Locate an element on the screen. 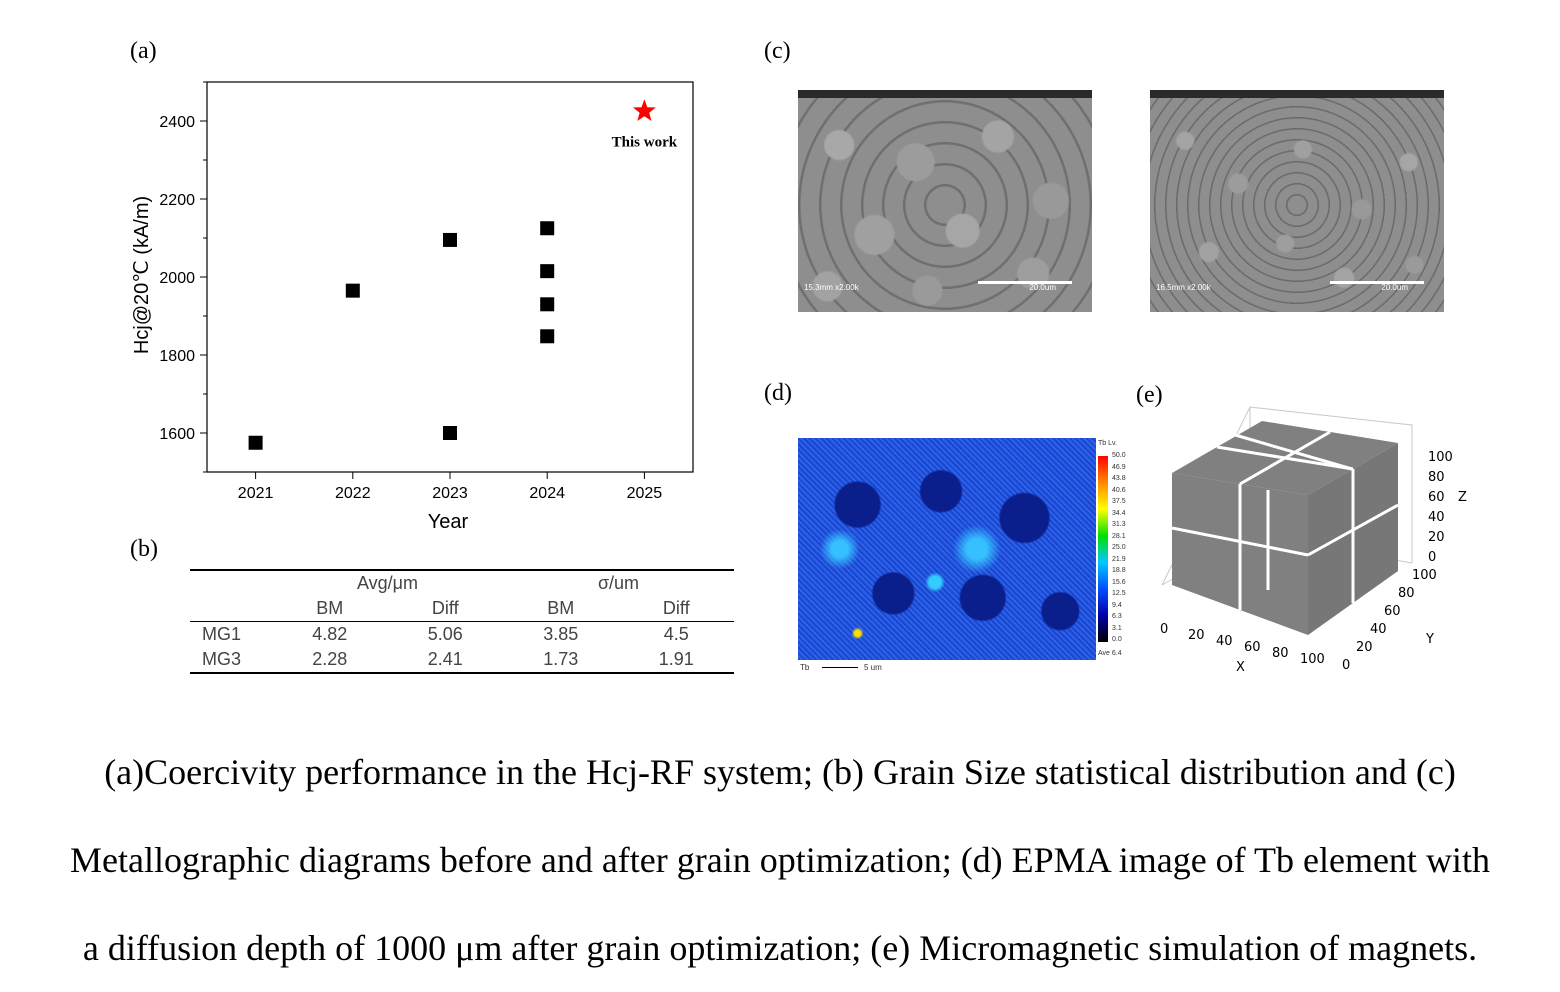 The height and width of the screenshot is (992, 1560). colorbar-level-label: 6.3 is located at coordinates (1117, 616).